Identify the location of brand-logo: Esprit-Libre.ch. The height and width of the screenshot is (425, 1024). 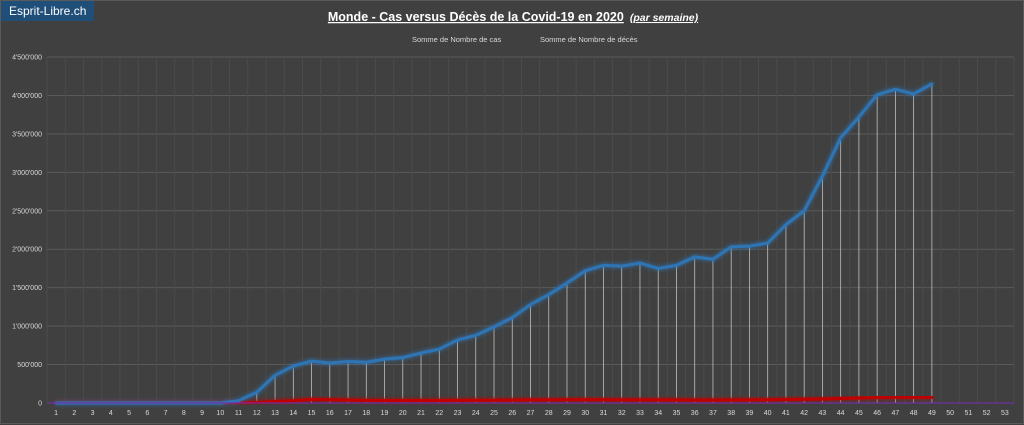
(48, 11).